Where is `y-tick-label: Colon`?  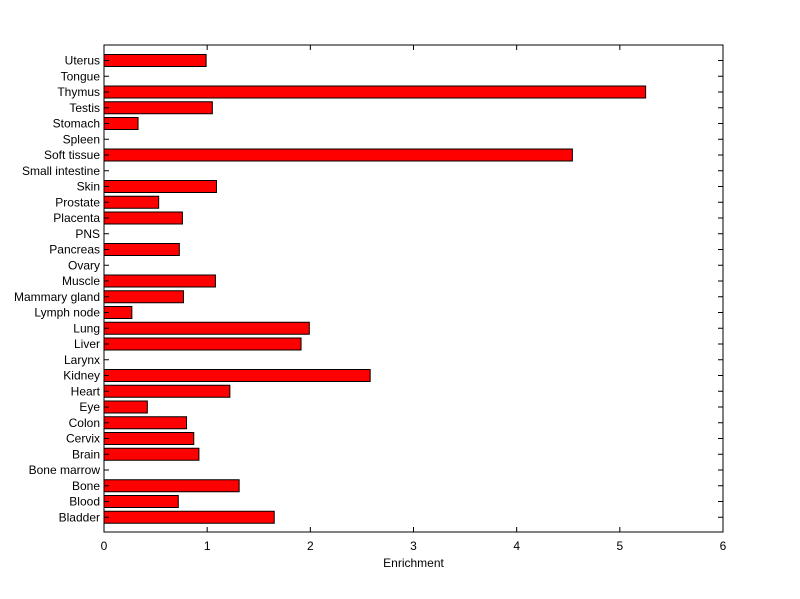 y-tick-label: Colon is located at coordinates (84, 423).